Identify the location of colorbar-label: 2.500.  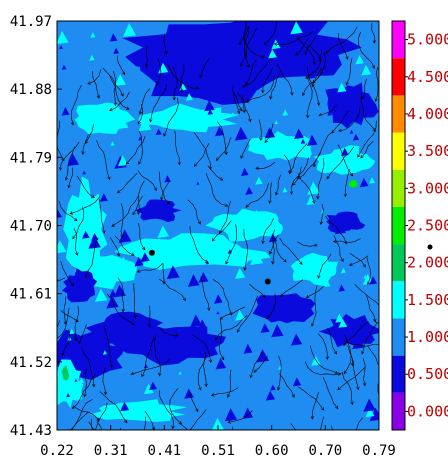
(427, 226).